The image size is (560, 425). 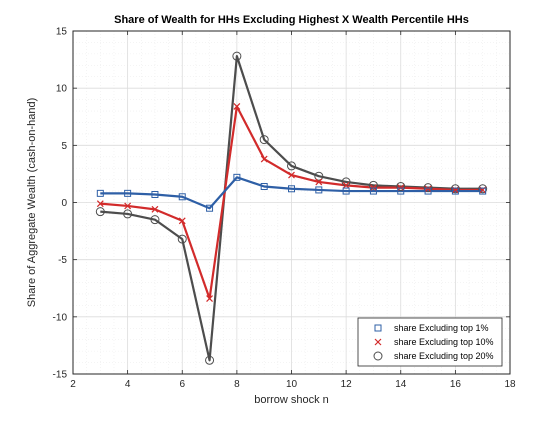 I want to click on x-tick-label: 2, so click(x=73, y=384).